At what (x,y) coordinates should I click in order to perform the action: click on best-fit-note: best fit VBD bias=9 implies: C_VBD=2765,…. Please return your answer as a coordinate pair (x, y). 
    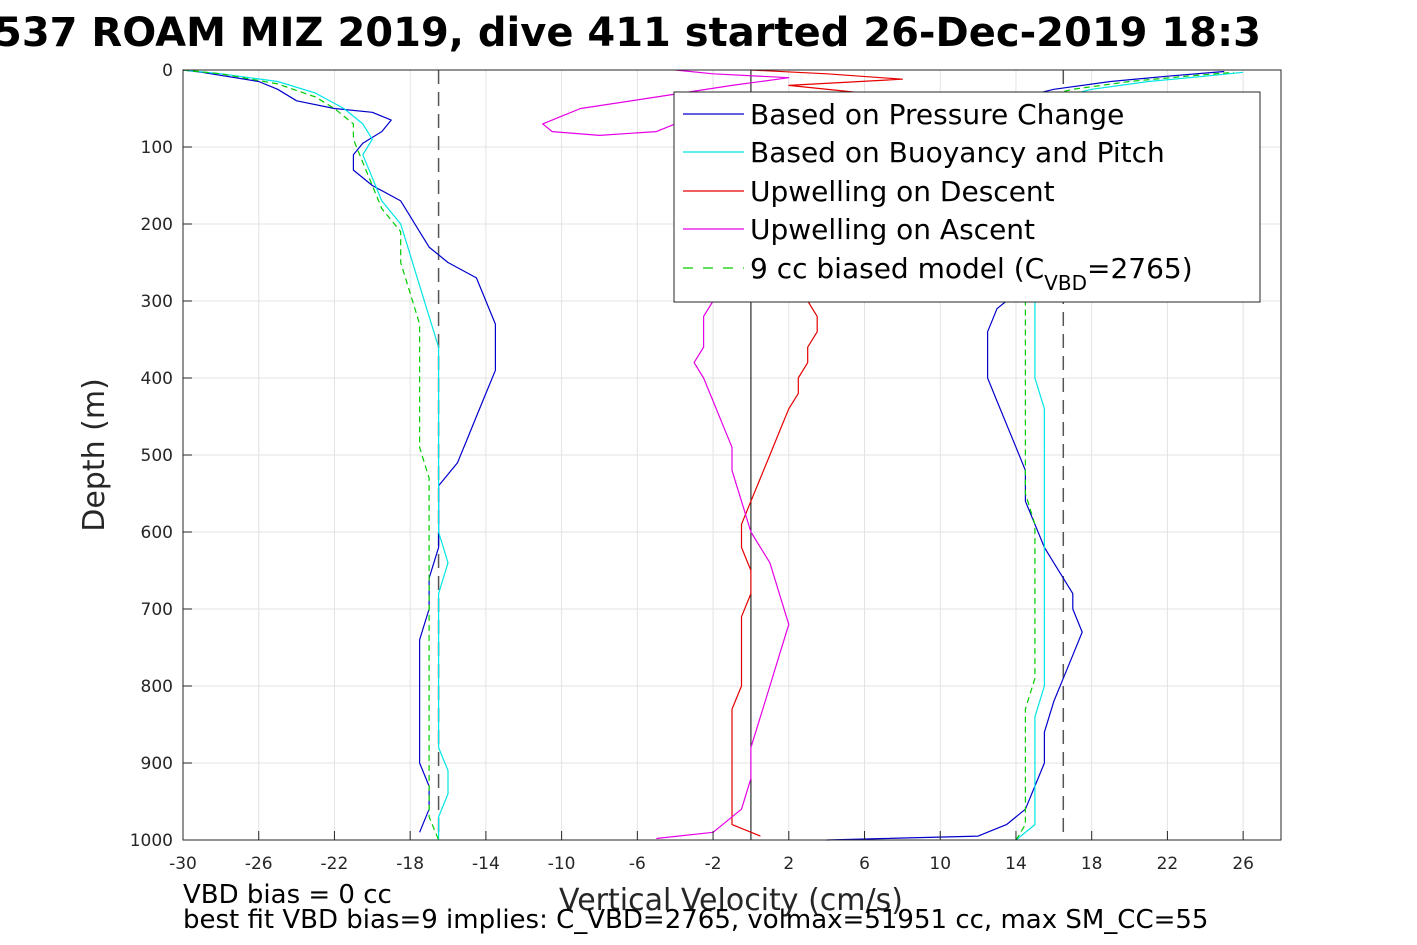
    Looking at the image, I should click on (695, 920).